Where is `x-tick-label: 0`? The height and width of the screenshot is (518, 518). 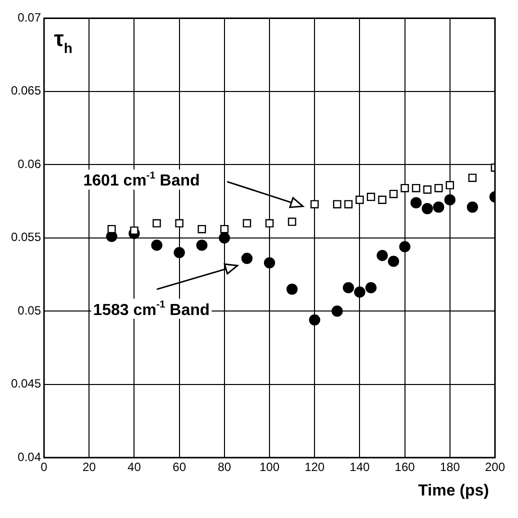 x-tick-label: 0 is located at coordinates (44, 467).